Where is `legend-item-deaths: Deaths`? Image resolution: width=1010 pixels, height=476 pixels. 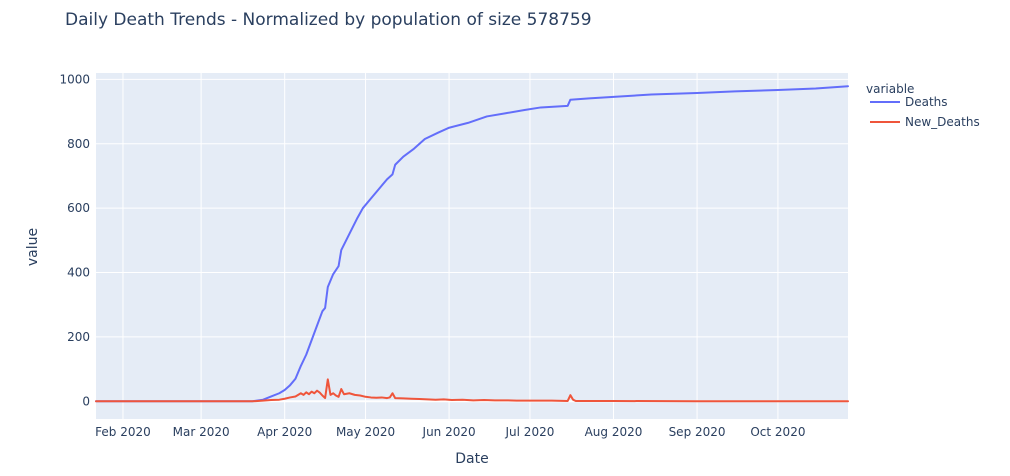
legend-item-deaths: Deaths is located at coordinates (909, 102).